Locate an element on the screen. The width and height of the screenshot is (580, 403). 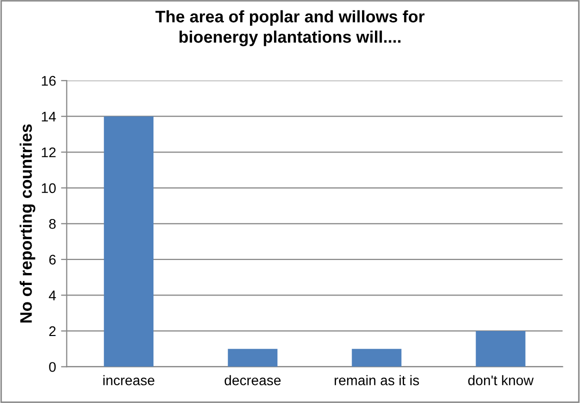
x-tick-label: remain as it is is located at coordinates (376, 380).